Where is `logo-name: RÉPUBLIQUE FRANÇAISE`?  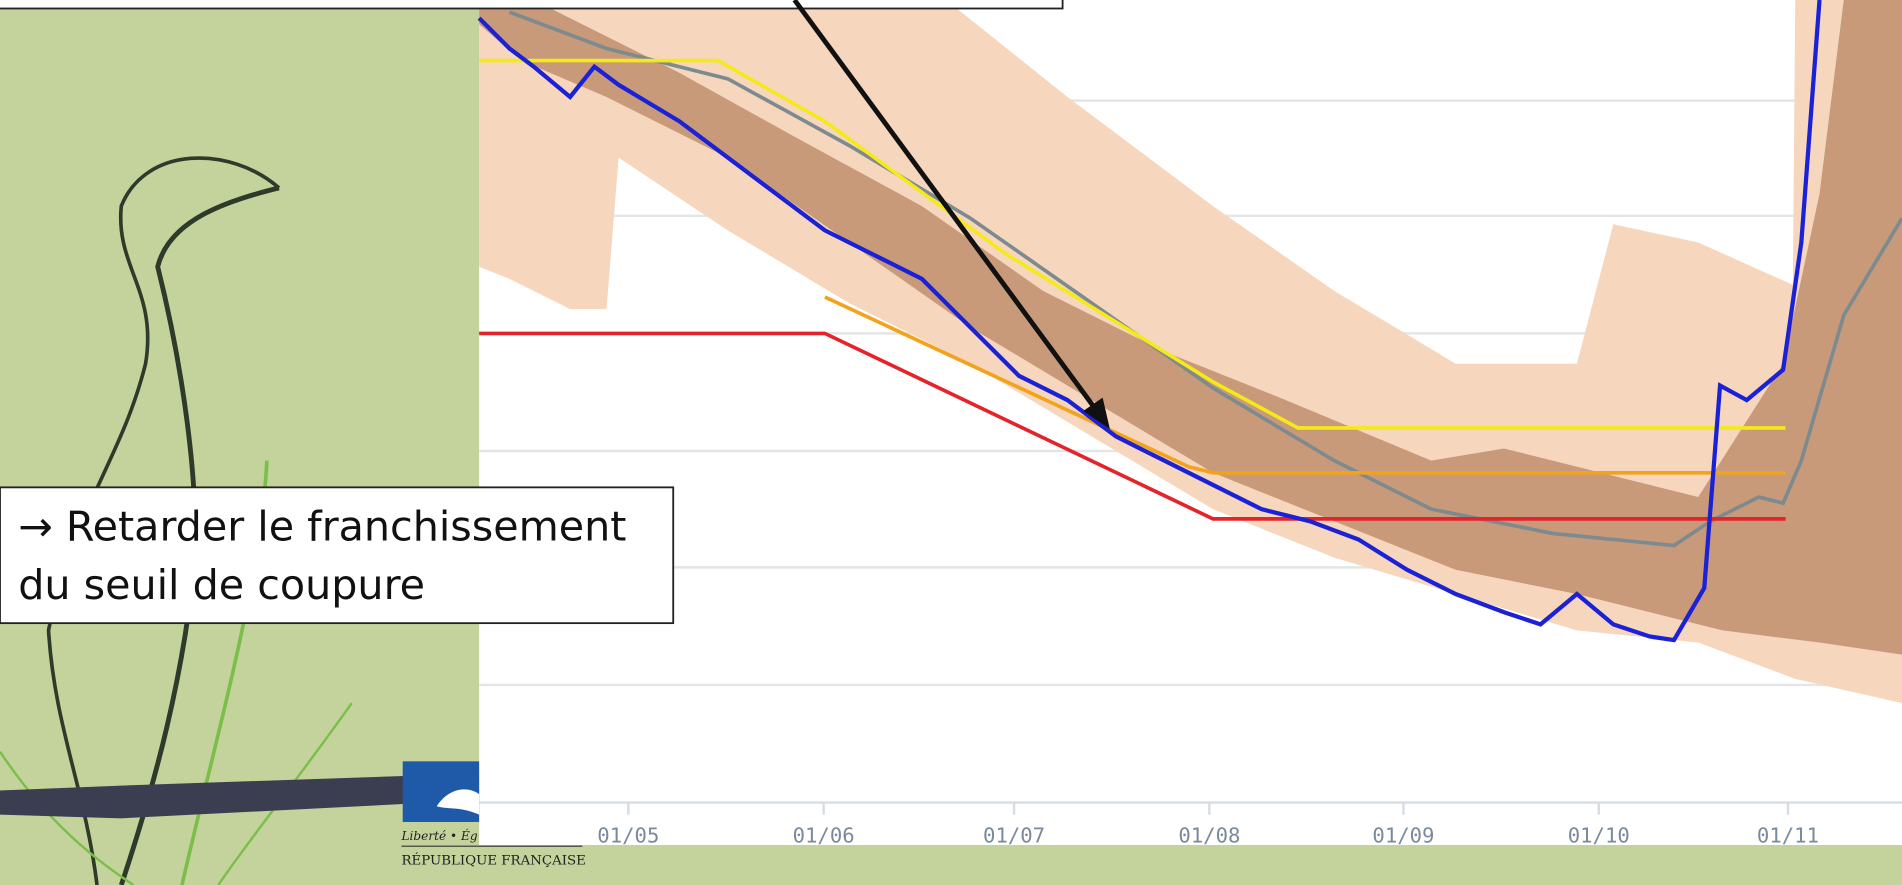 logo-name: RÉPUBLIQUE FRANÇAISE is located at coordinates (494, 860).